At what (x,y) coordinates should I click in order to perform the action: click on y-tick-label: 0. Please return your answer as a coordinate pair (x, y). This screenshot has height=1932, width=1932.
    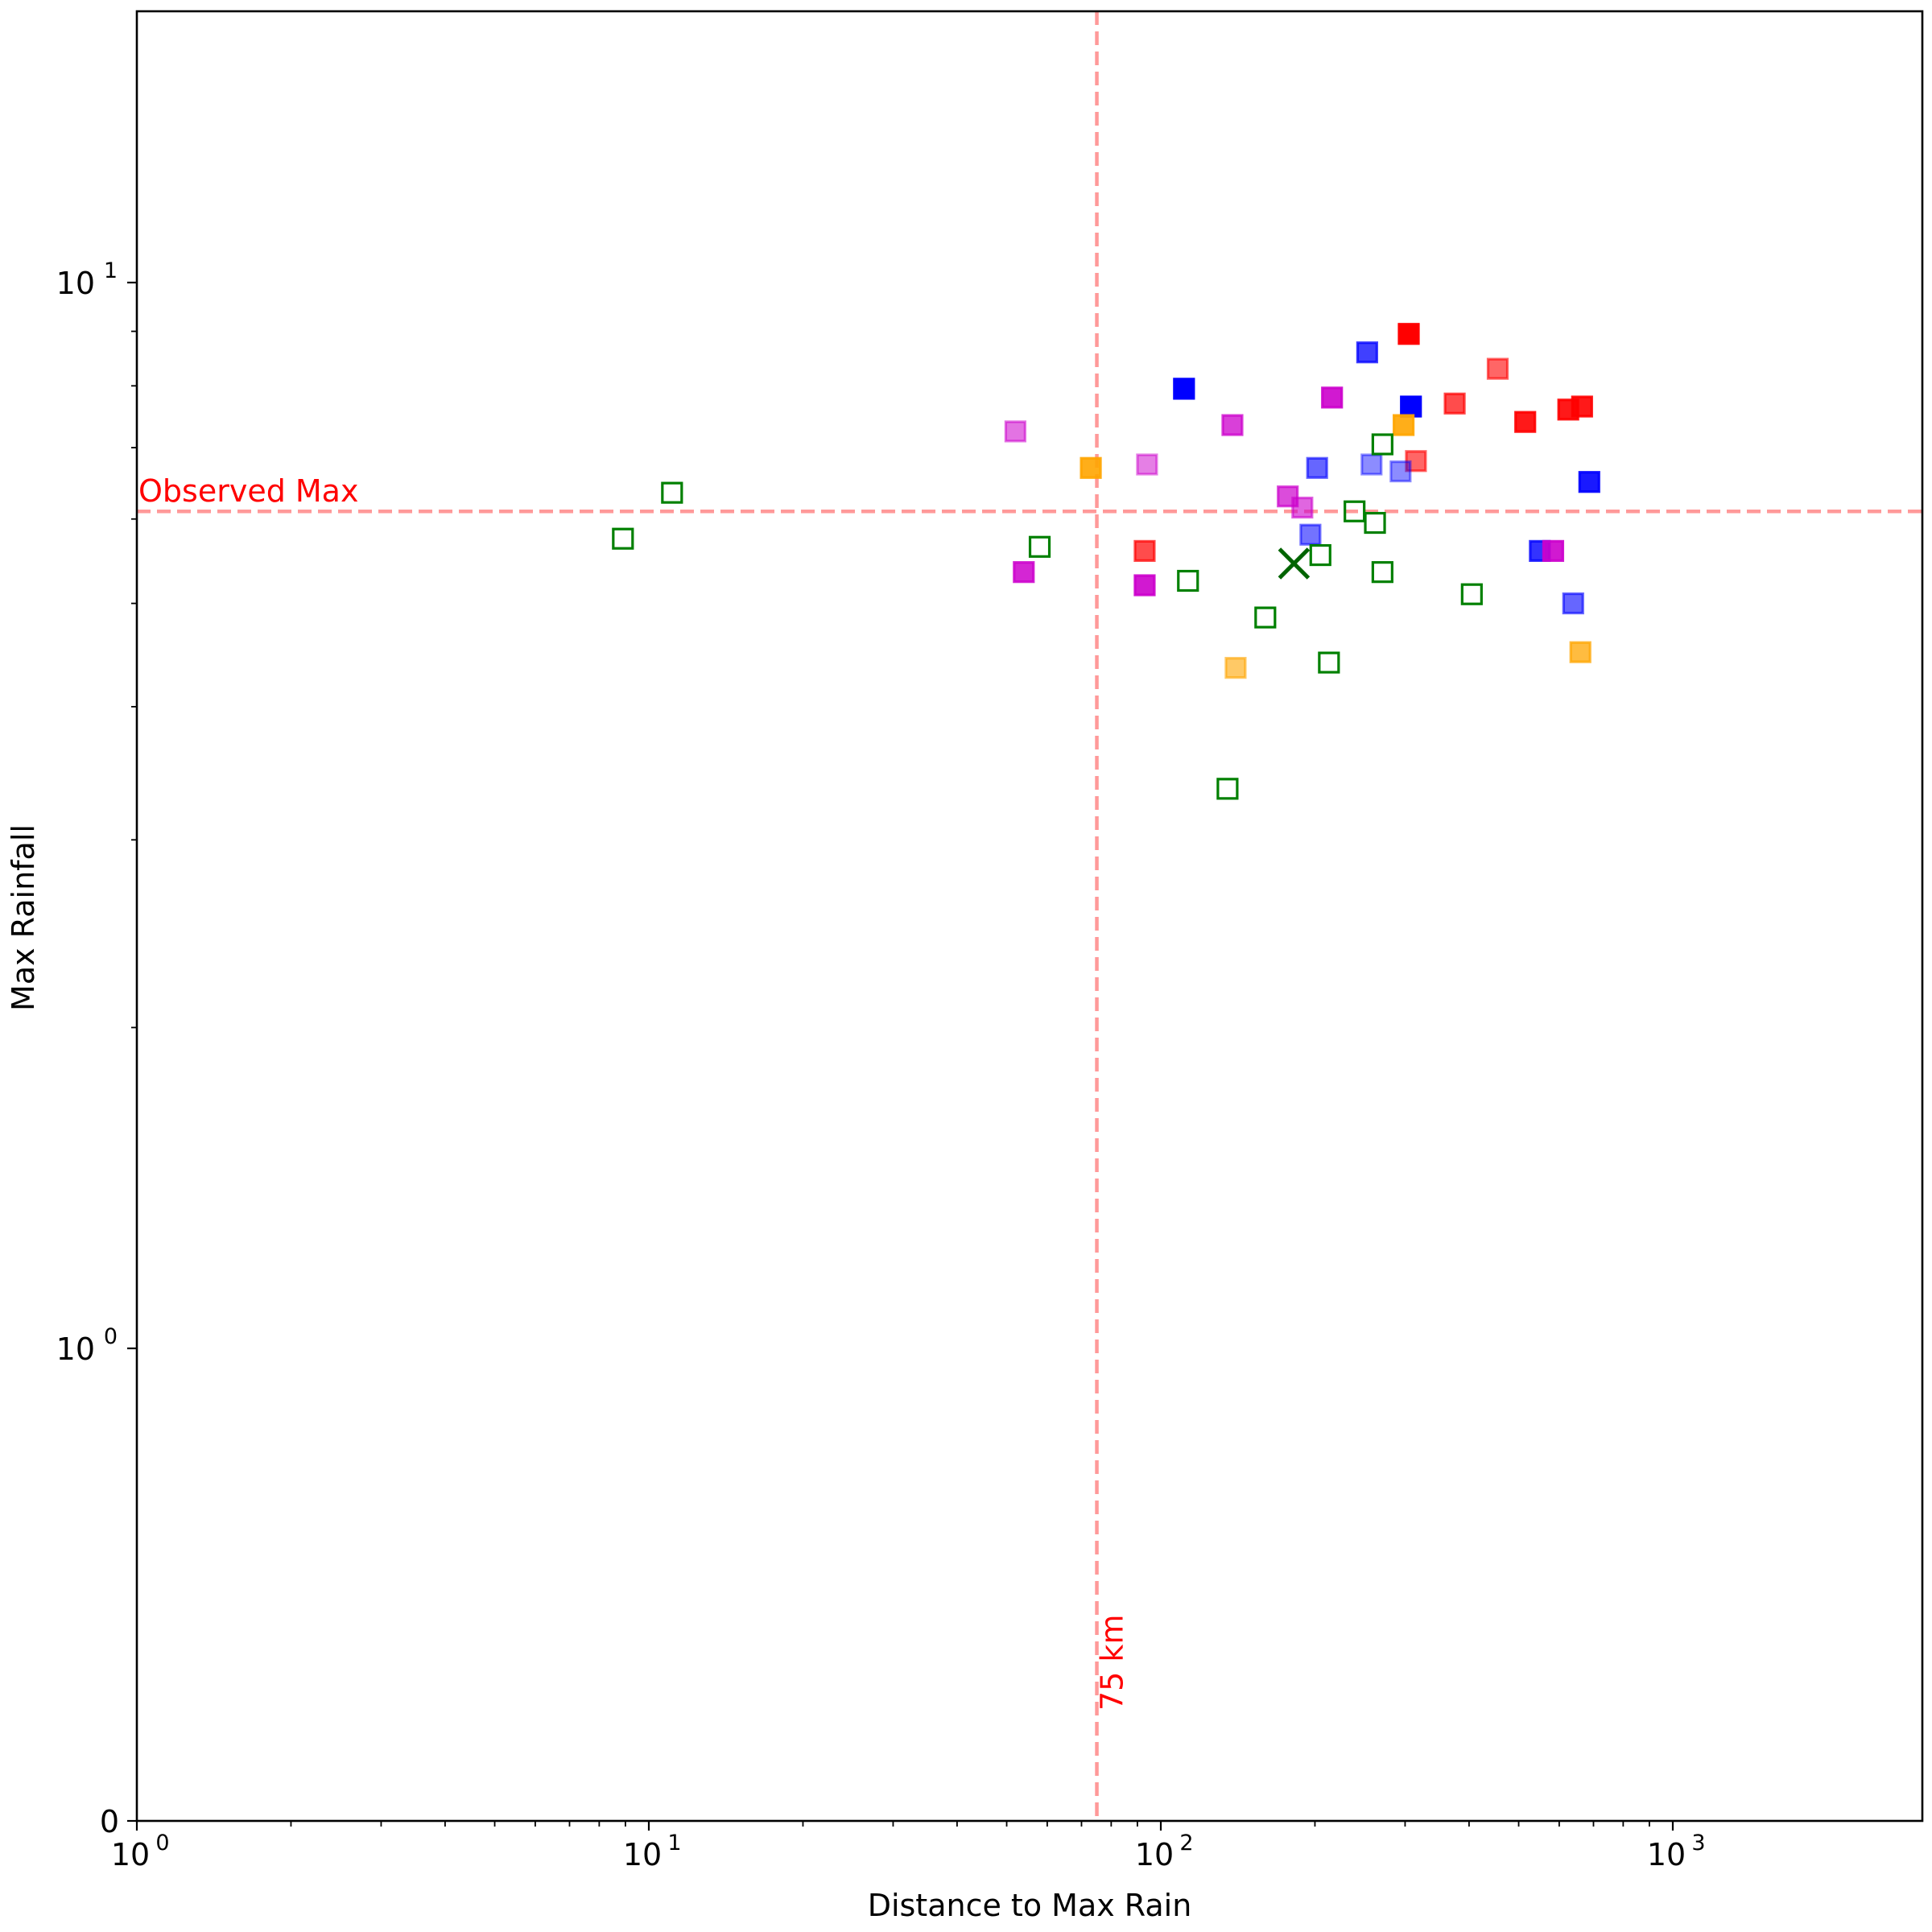
    Looking at the image, I should click on (109, 1821).